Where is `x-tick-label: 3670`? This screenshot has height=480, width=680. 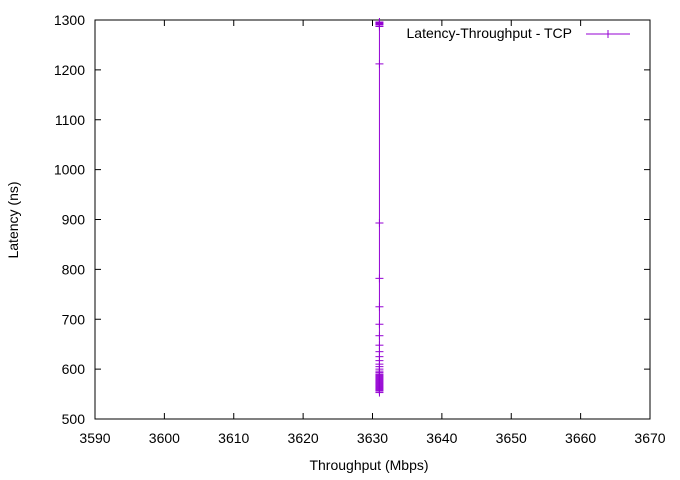
x-tick-label: 3670 is located at coordinates (649, 438).